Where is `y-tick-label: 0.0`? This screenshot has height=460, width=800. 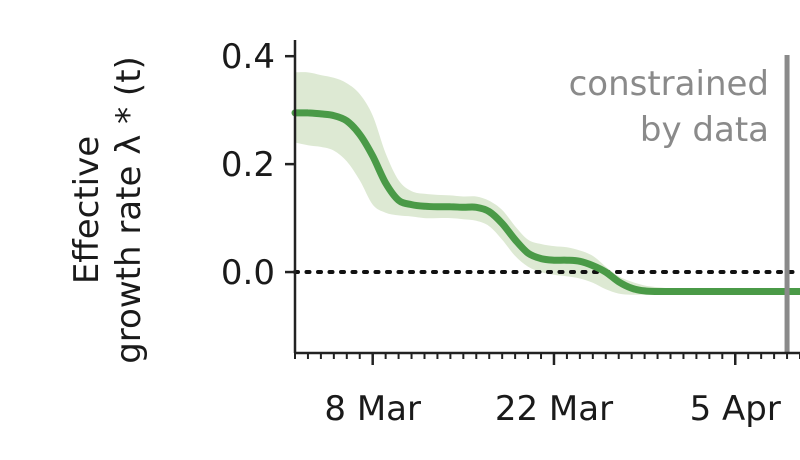 y-tick-label: 0.0 is located at coordinates (248, 273).